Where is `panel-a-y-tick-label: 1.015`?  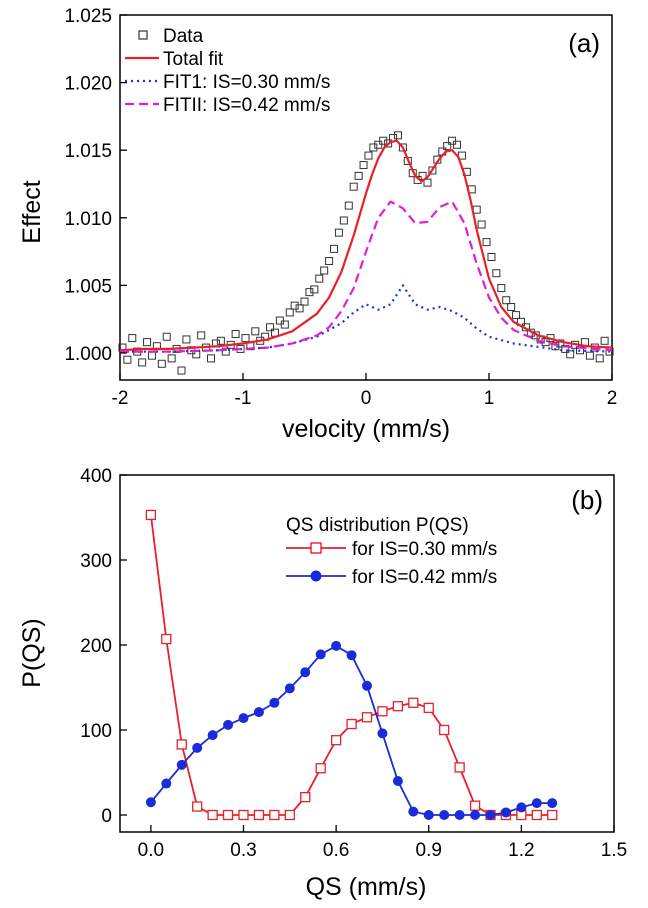 panel-a-y-tick-label: 1.015 is located at coordinates (88, 151).